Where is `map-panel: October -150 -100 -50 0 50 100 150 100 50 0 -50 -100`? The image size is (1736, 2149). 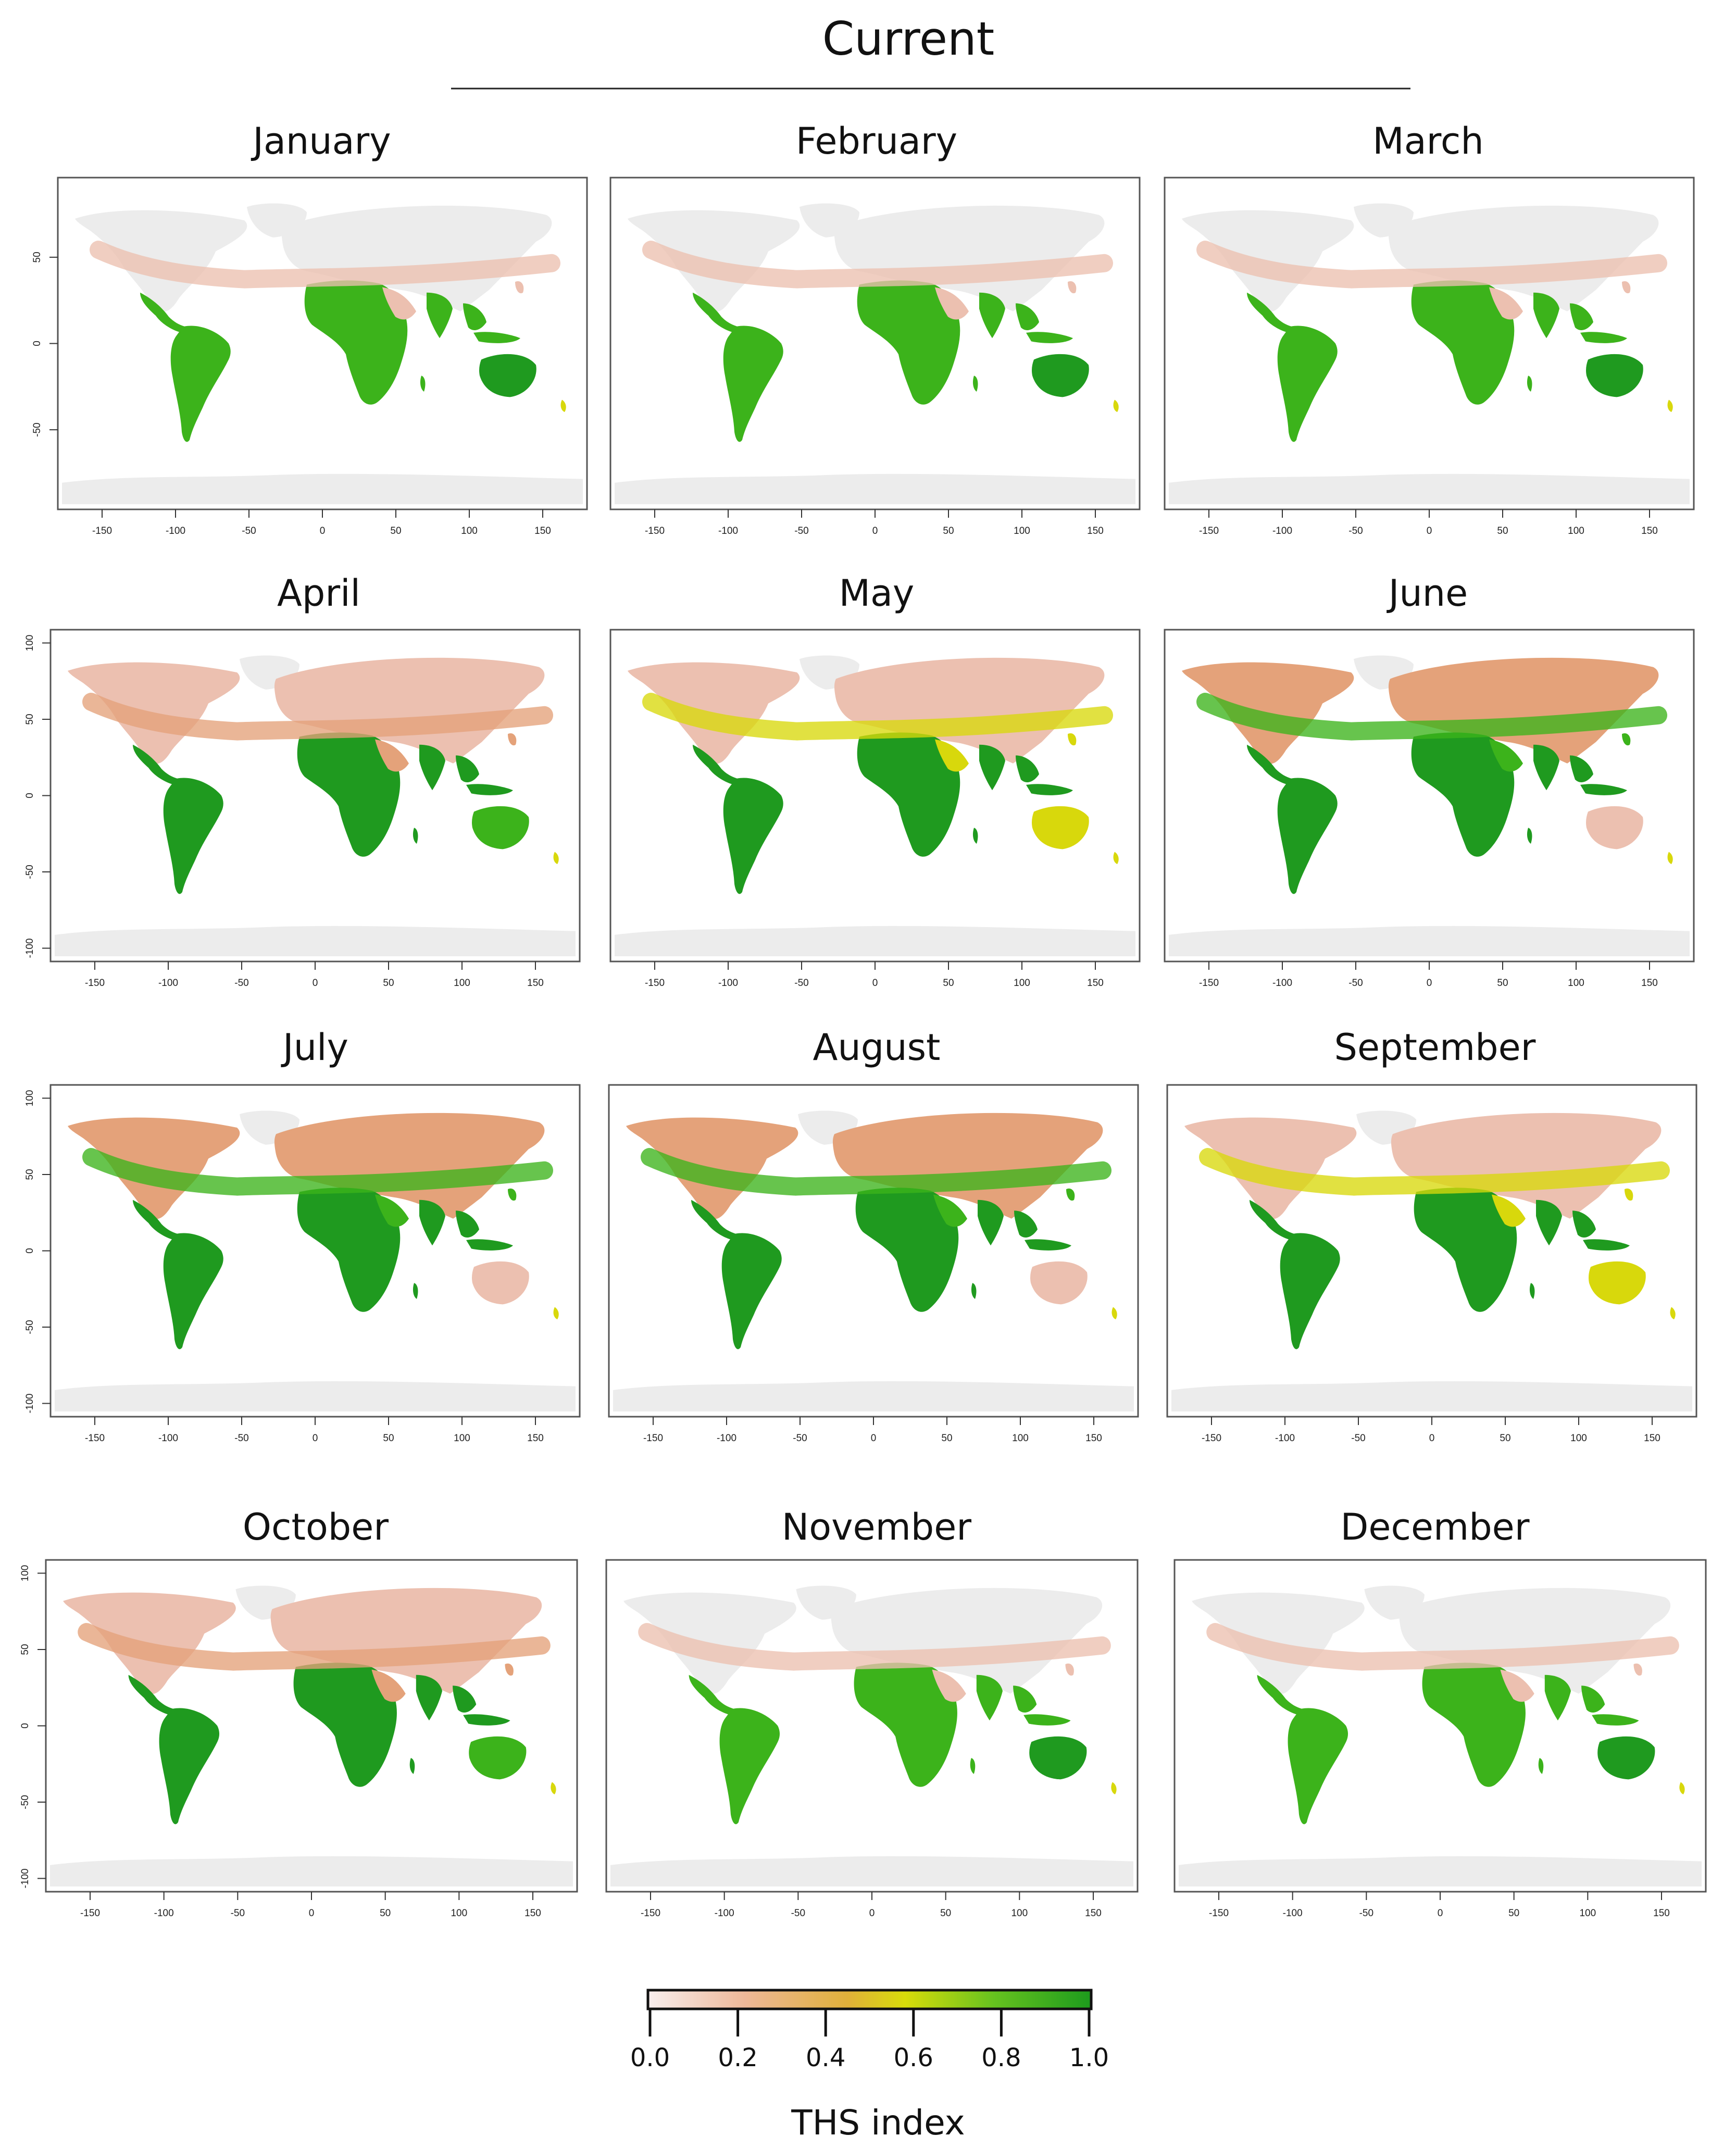
map-panel: October -150 -100 -50 0 50 100 150 100 50 0 -50 -100 is located at coordinates (299, 1712).